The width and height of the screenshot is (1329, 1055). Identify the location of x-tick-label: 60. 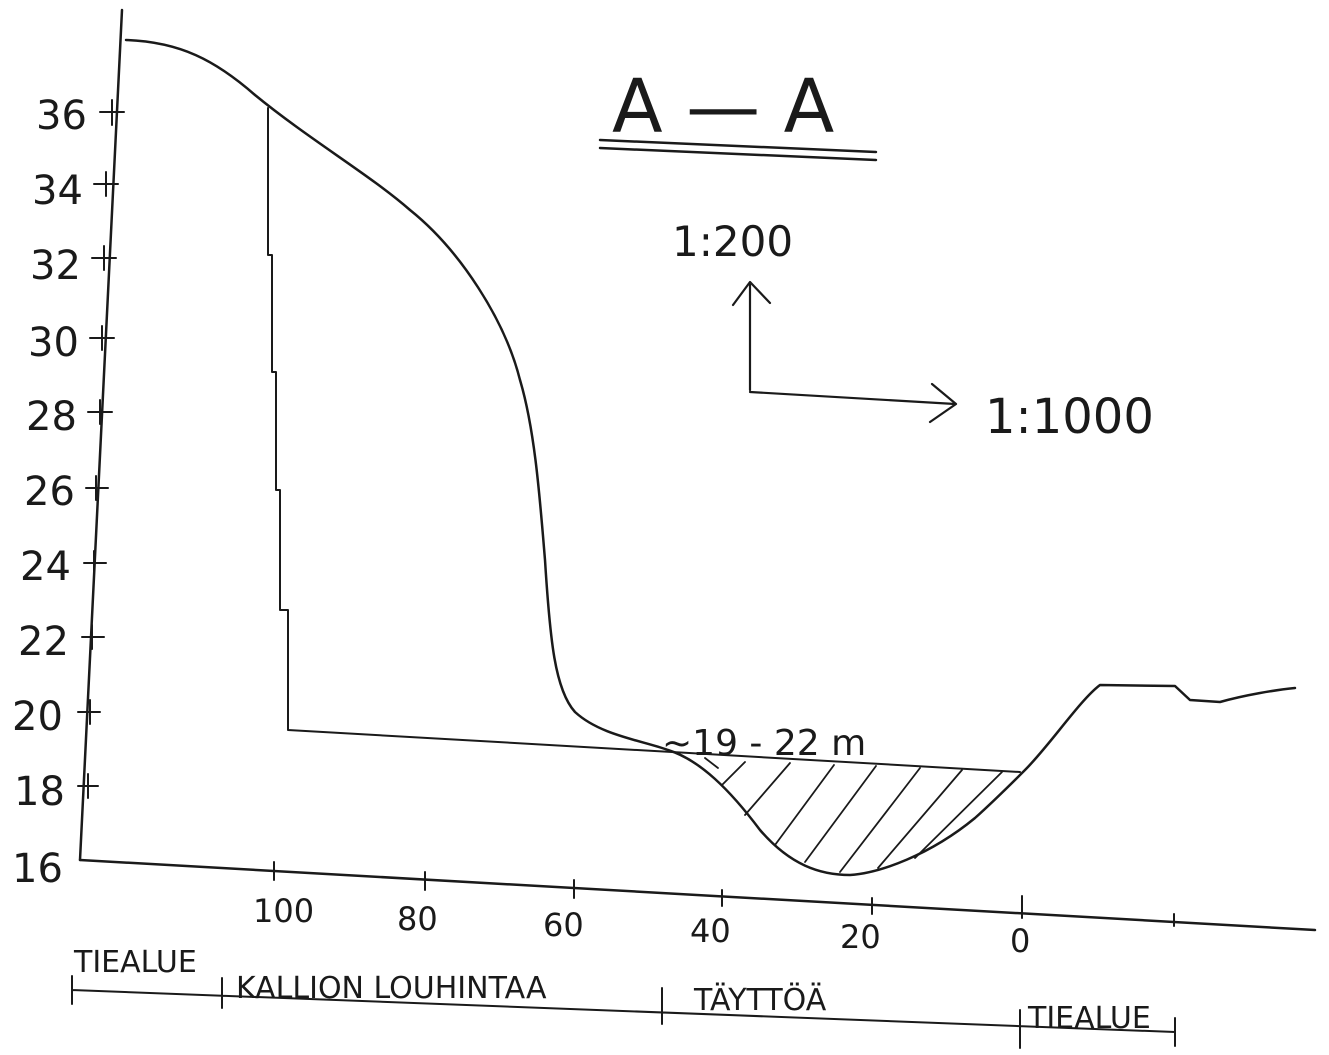
(563, 925).